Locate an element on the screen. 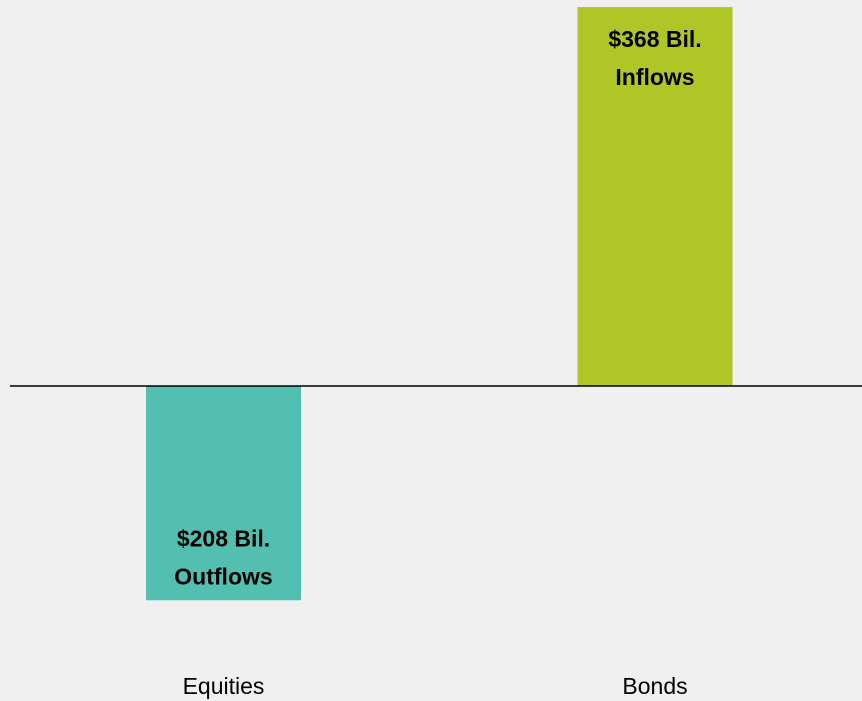  x-tick-label: Bonds is located at coordinates (654, 686).